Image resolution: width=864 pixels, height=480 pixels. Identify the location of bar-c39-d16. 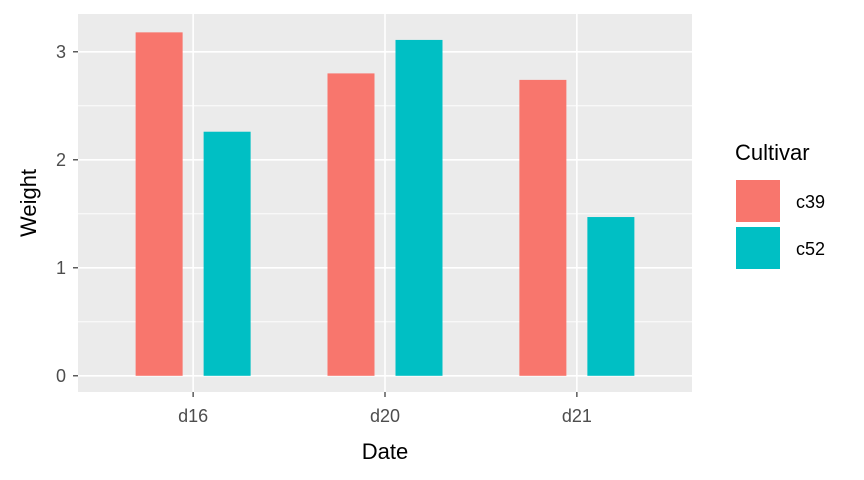
(159, 204).